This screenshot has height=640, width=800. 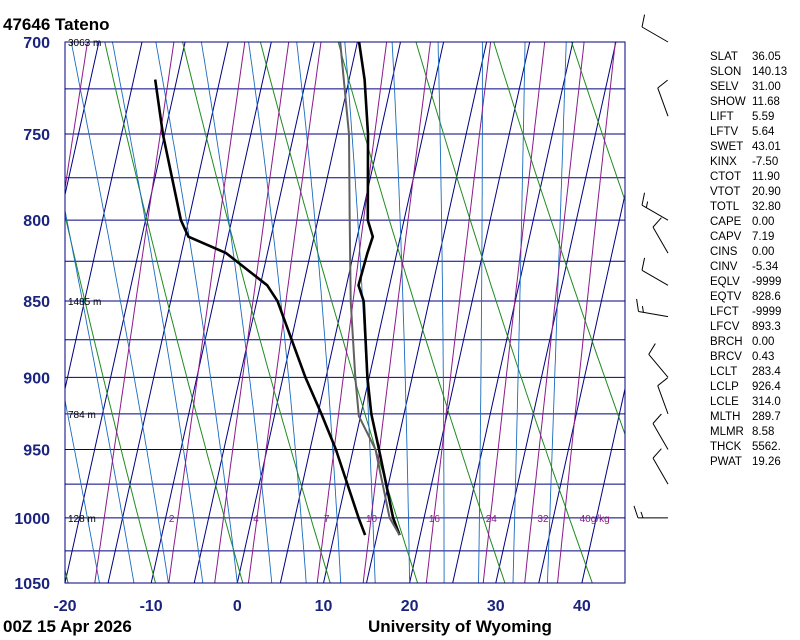 I want to click on index-value: 926.4, so click(x=766, y=387).